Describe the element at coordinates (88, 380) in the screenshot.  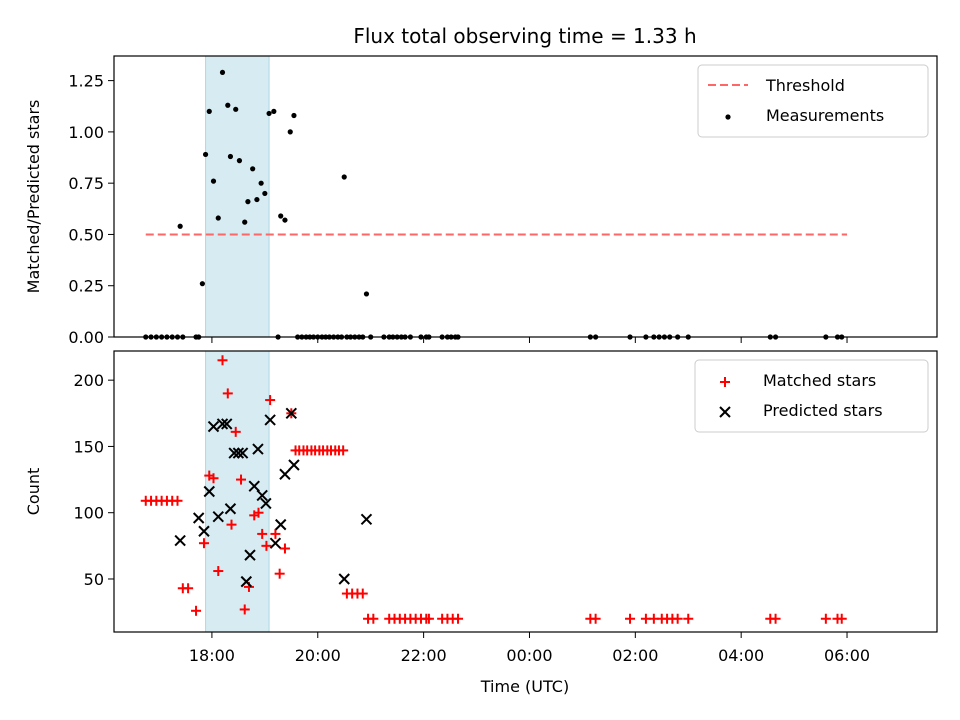
I see `y-tick-label: 200` at that location.